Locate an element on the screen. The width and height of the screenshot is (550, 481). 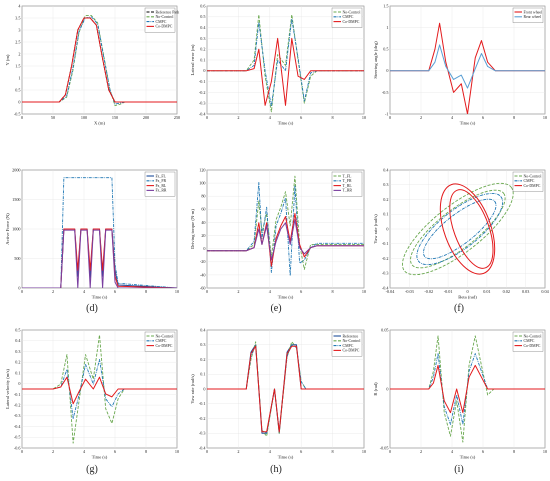
series-d-fz-rr is located at coordinates (99, 258).